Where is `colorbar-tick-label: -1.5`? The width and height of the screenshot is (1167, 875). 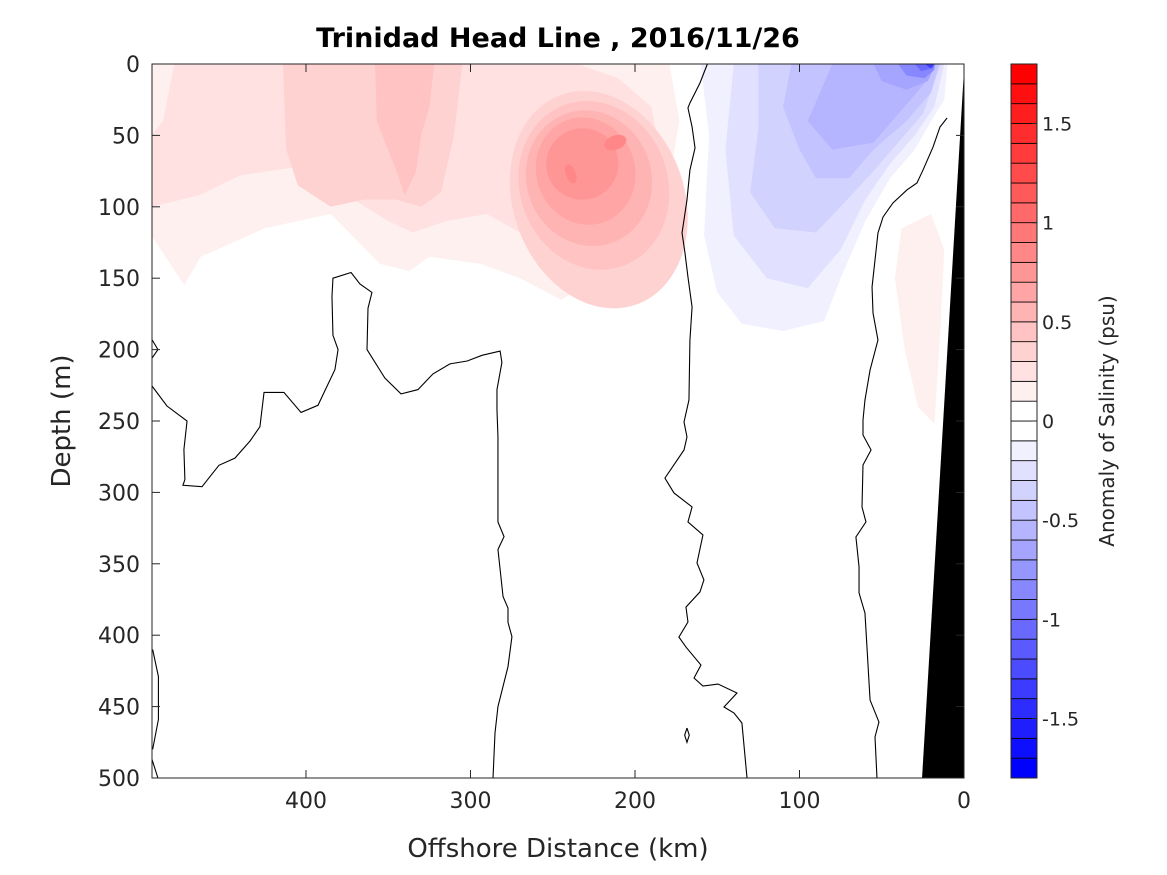
colorbar-tick-label: -1.5 is located at coordinates (1060, 720).